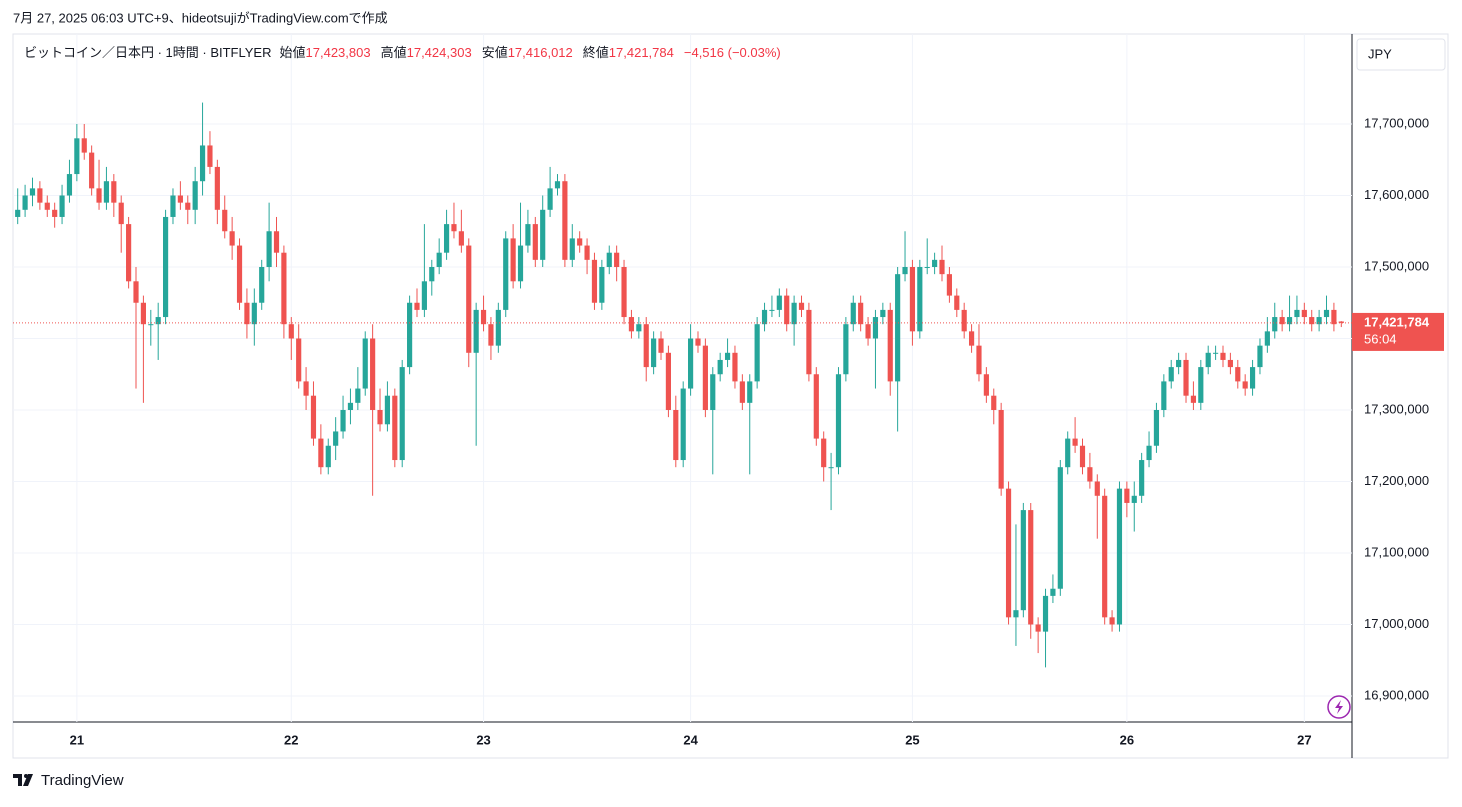  What do you see at coordinates (1339, 707) in the screenshot?
I see `lightning-glyph` at bounding box center [1339, 707].